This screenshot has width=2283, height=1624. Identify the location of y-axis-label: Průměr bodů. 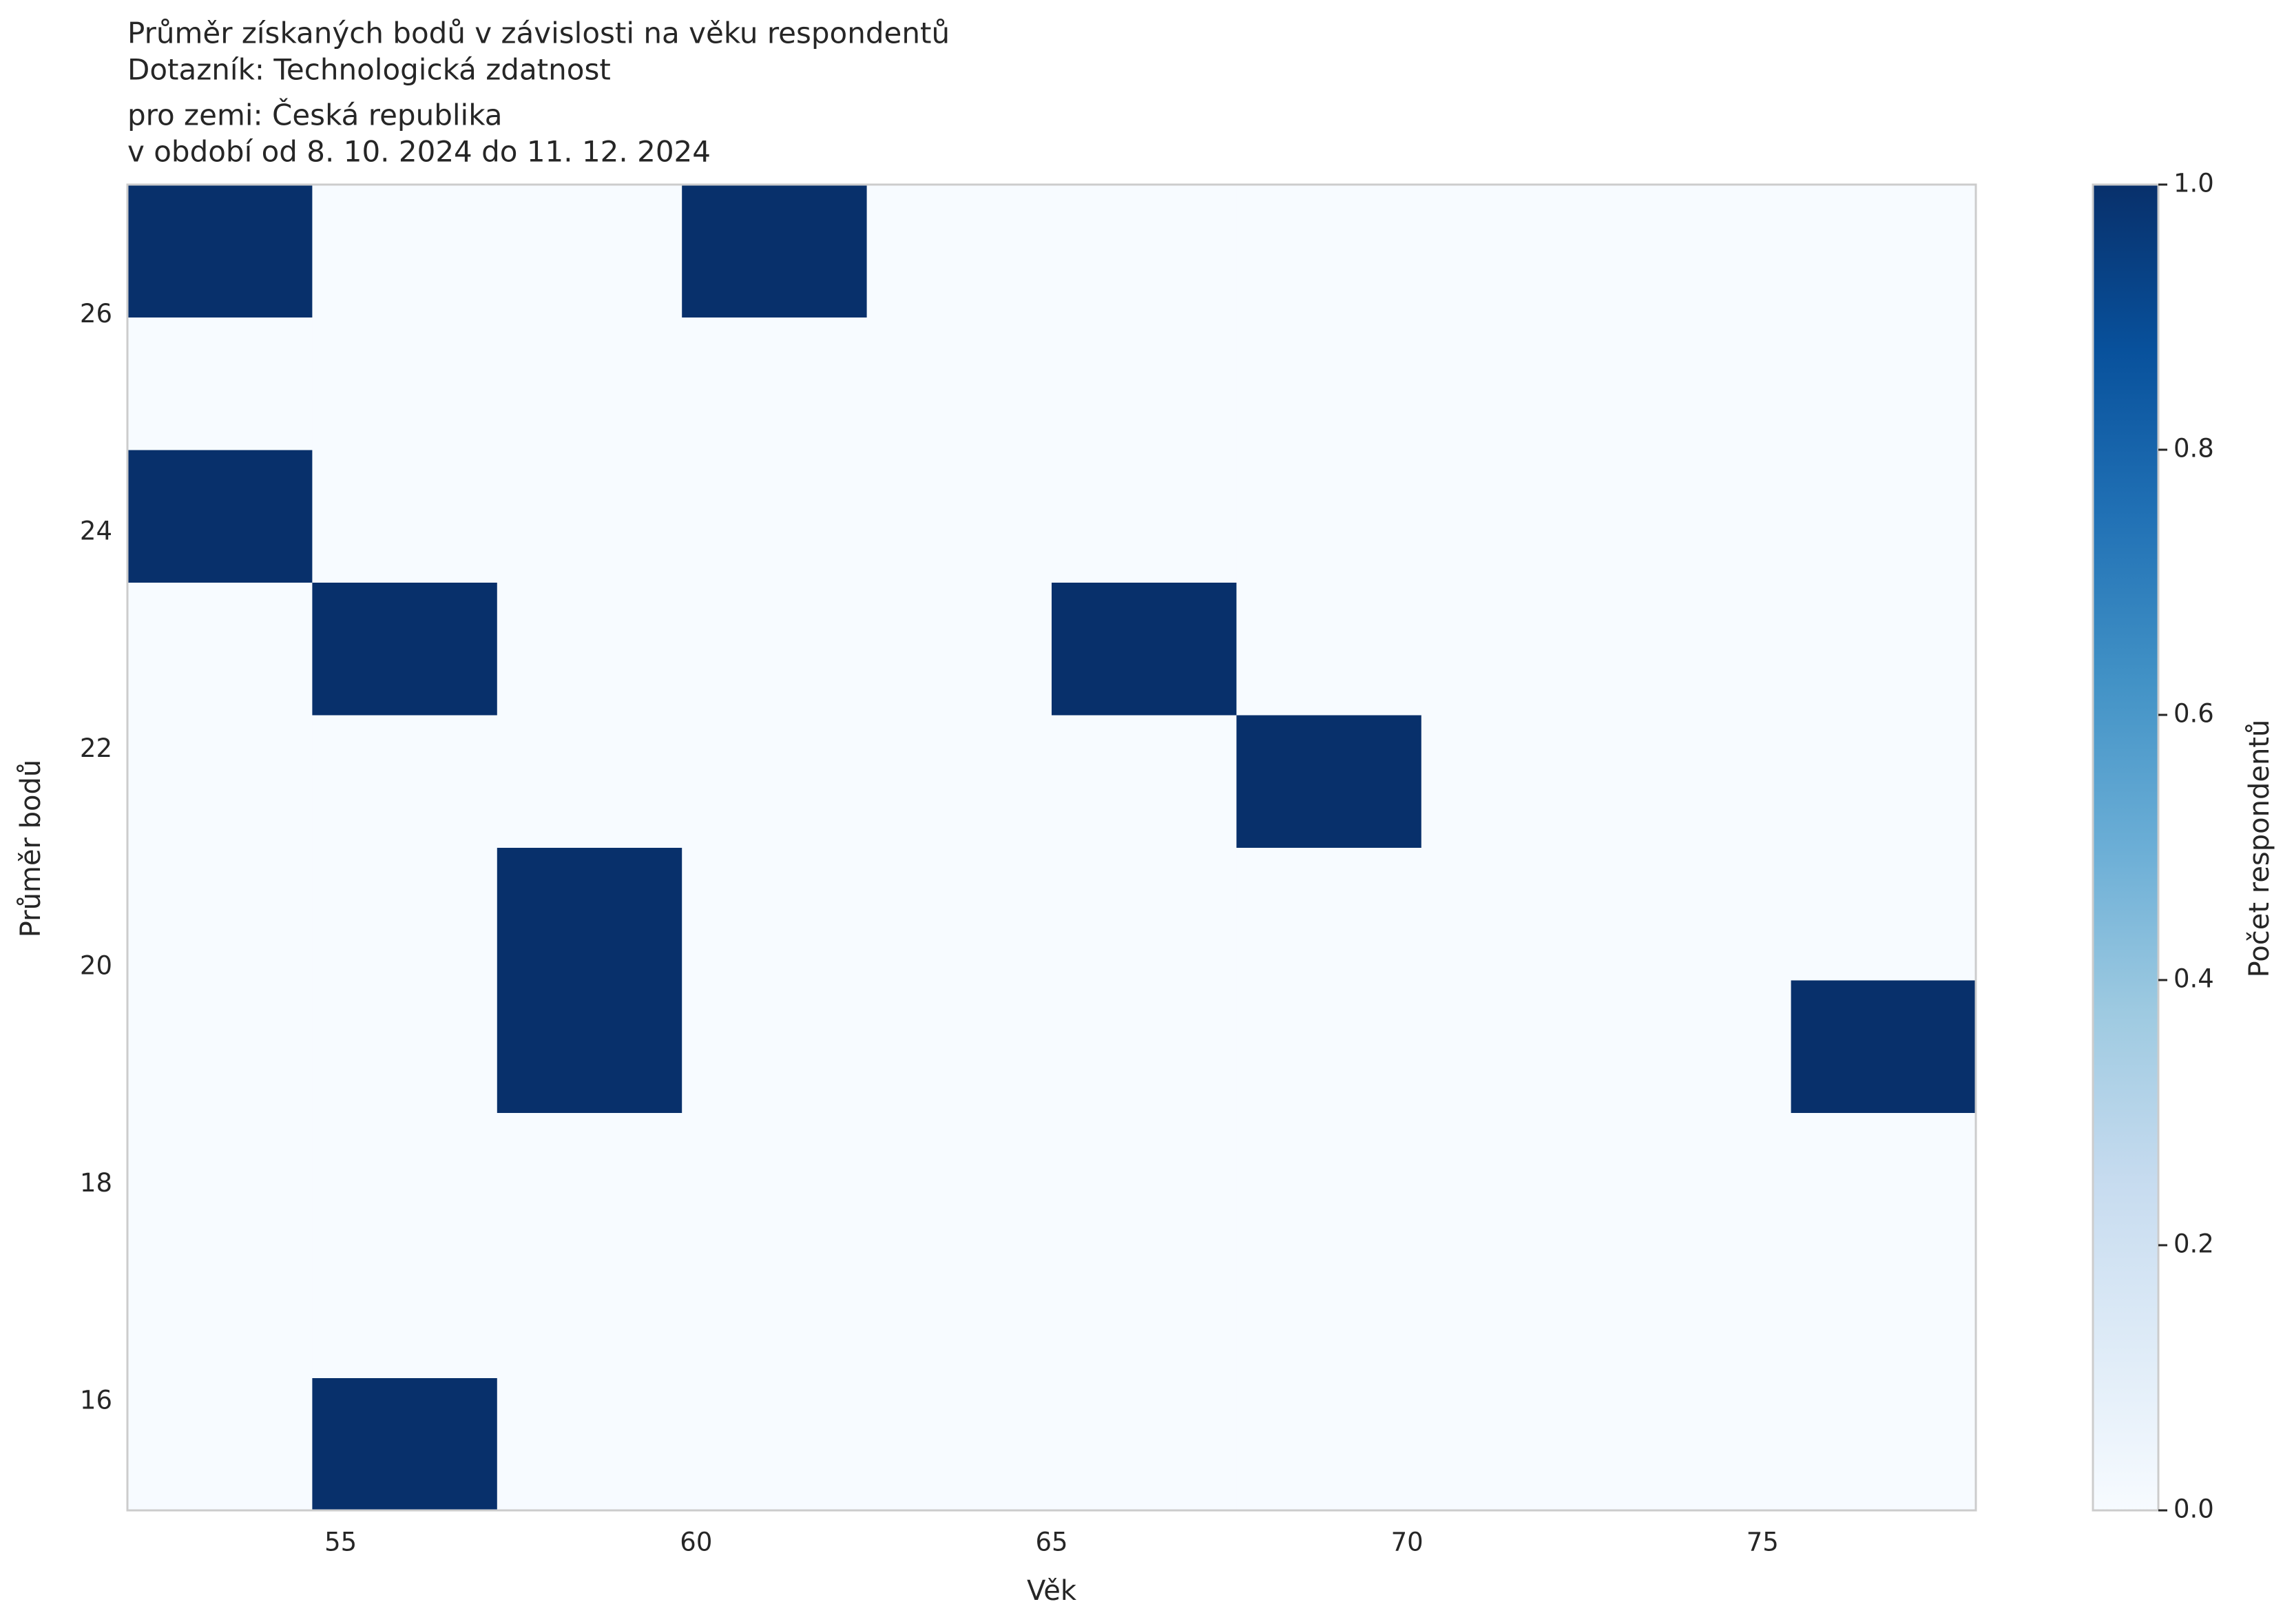
(31, 849).